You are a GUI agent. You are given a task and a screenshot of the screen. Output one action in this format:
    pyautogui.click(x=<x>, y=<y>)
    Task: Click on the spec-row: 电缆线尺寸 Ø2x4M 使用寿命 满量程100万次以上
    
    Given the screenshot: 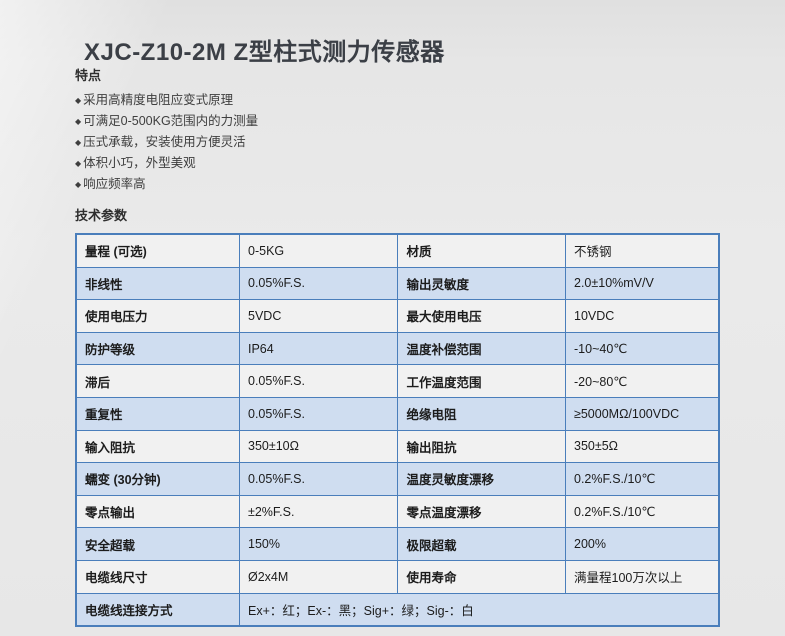 What is the action you would take?
    pyautogui.click(x=397, y=576)
    